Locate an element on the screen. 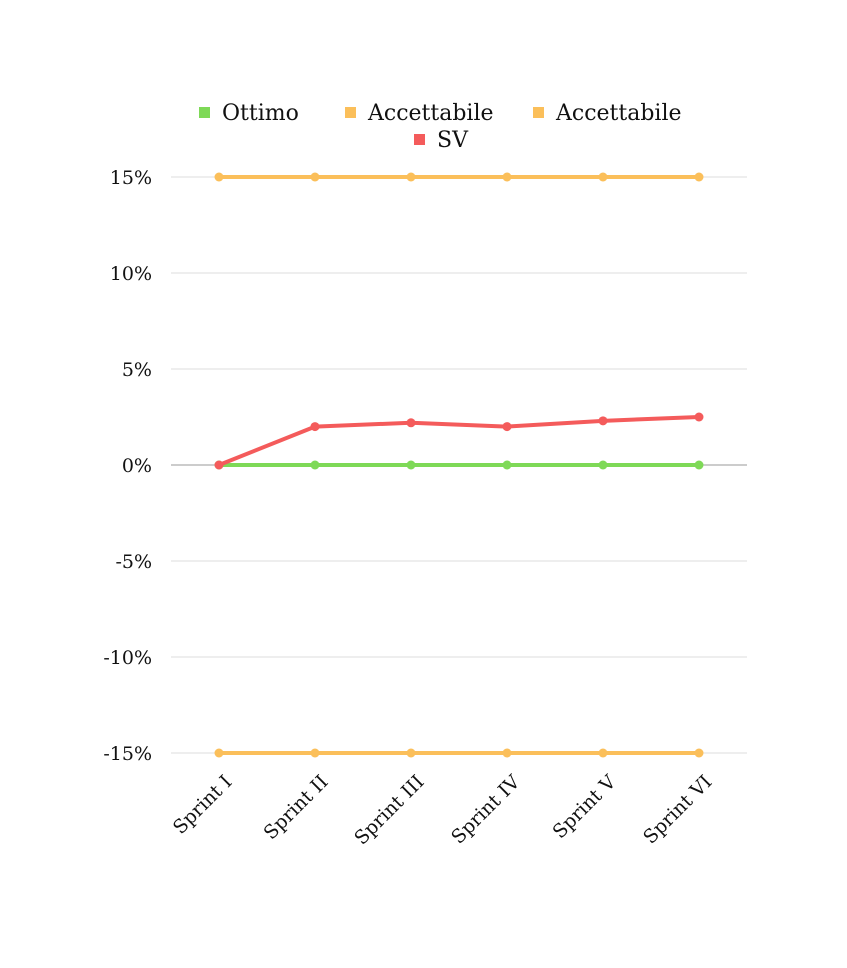 This screenshot has height=968, width=847. x-tick-label: Sprint I is located at coordinates (203, 805).